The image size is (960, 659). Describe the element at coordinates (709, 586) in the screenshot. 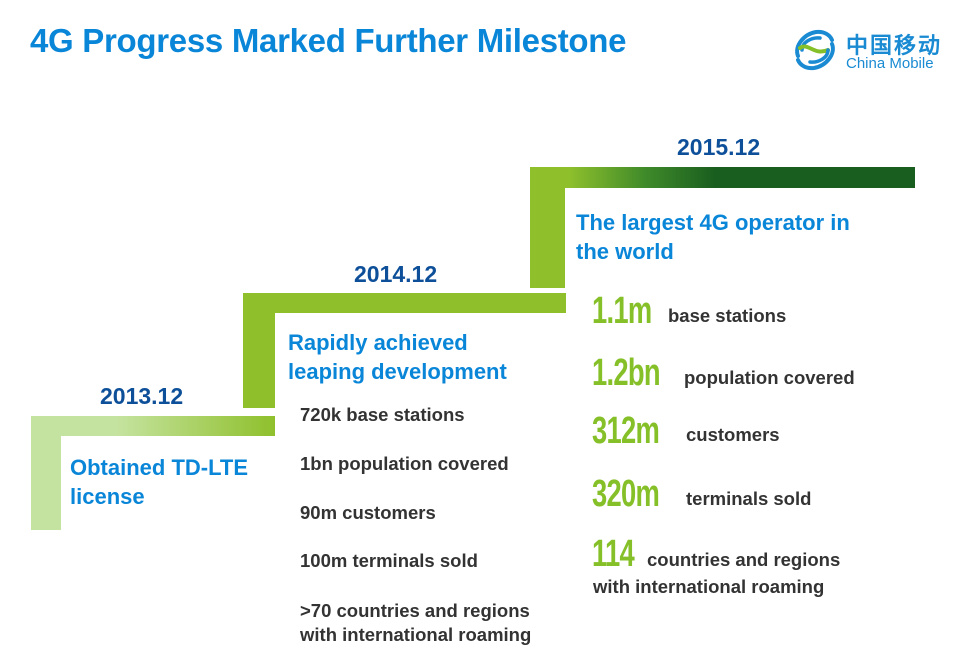

I see `stat-label-line2: with international roaming` at that location.